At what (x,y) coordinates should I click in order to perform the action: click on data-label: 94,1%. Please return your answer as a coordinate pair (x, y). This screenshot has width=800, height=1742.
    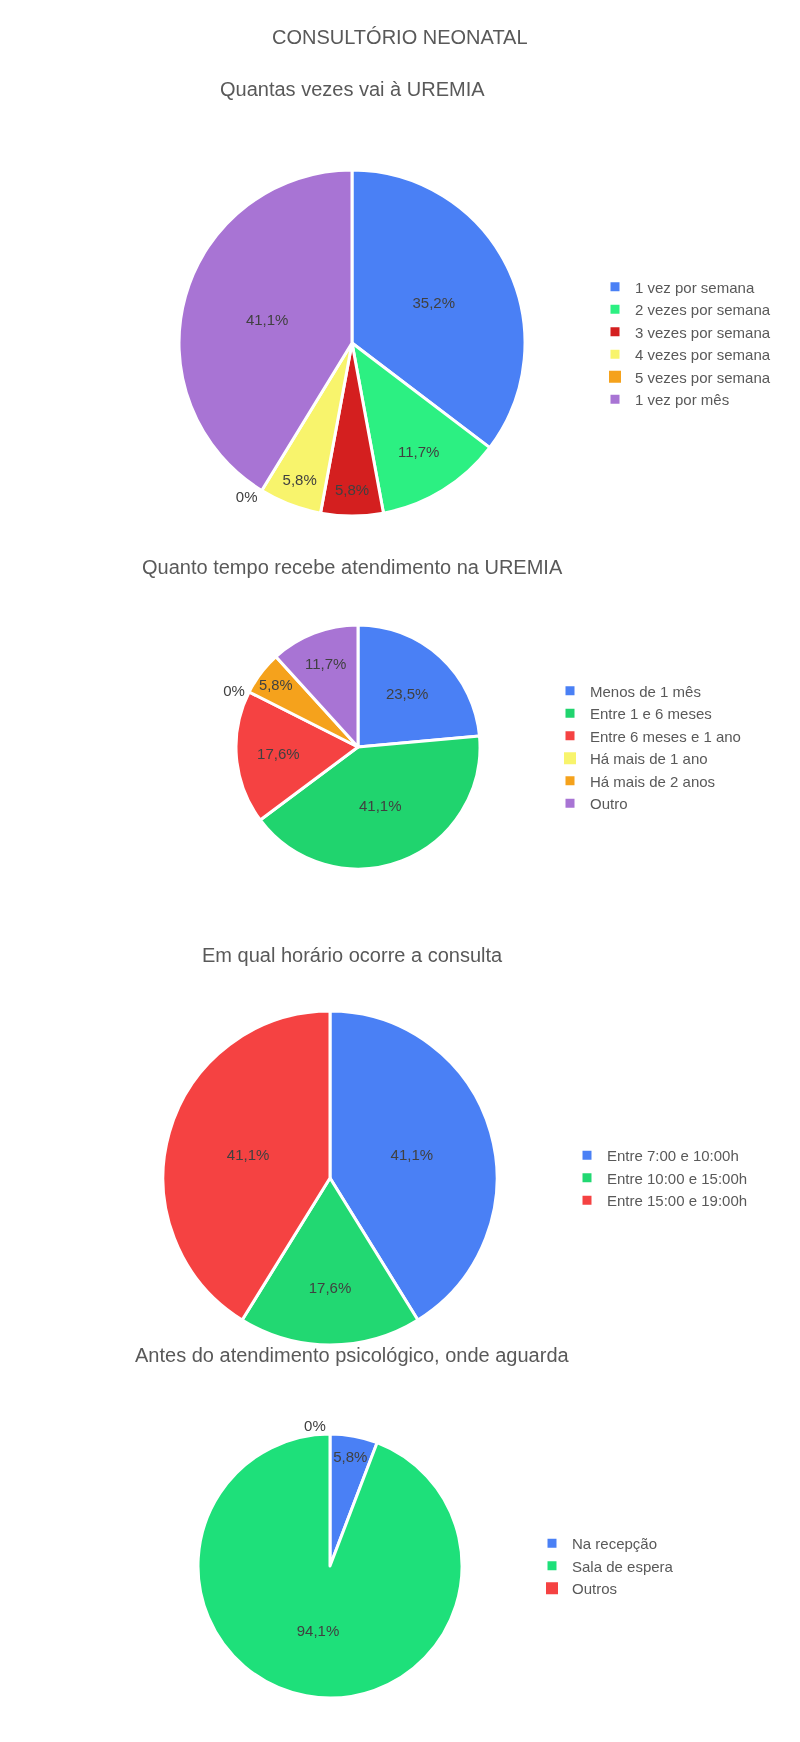
    Looking at the image, I should click on (318, 1631).